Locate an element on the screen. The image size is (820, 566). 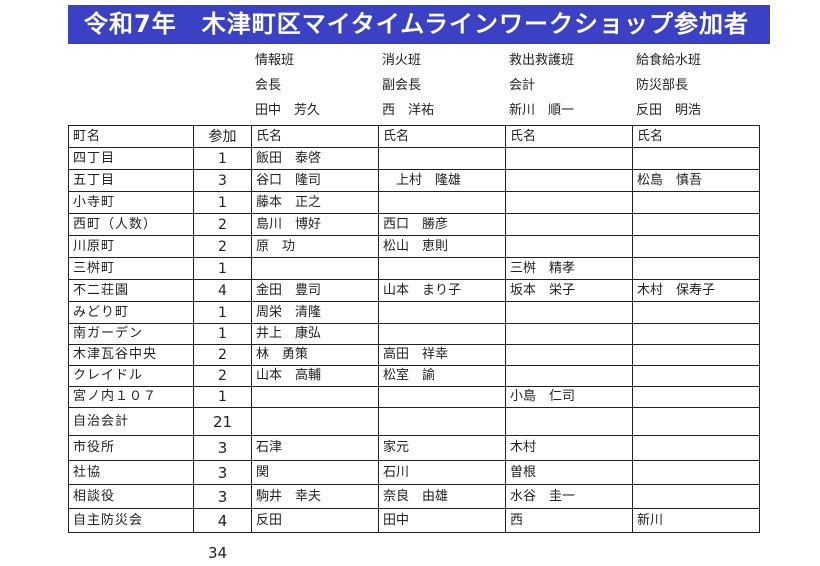
name-cell: 坂本 栄子 is located at coordinates (569, 290).